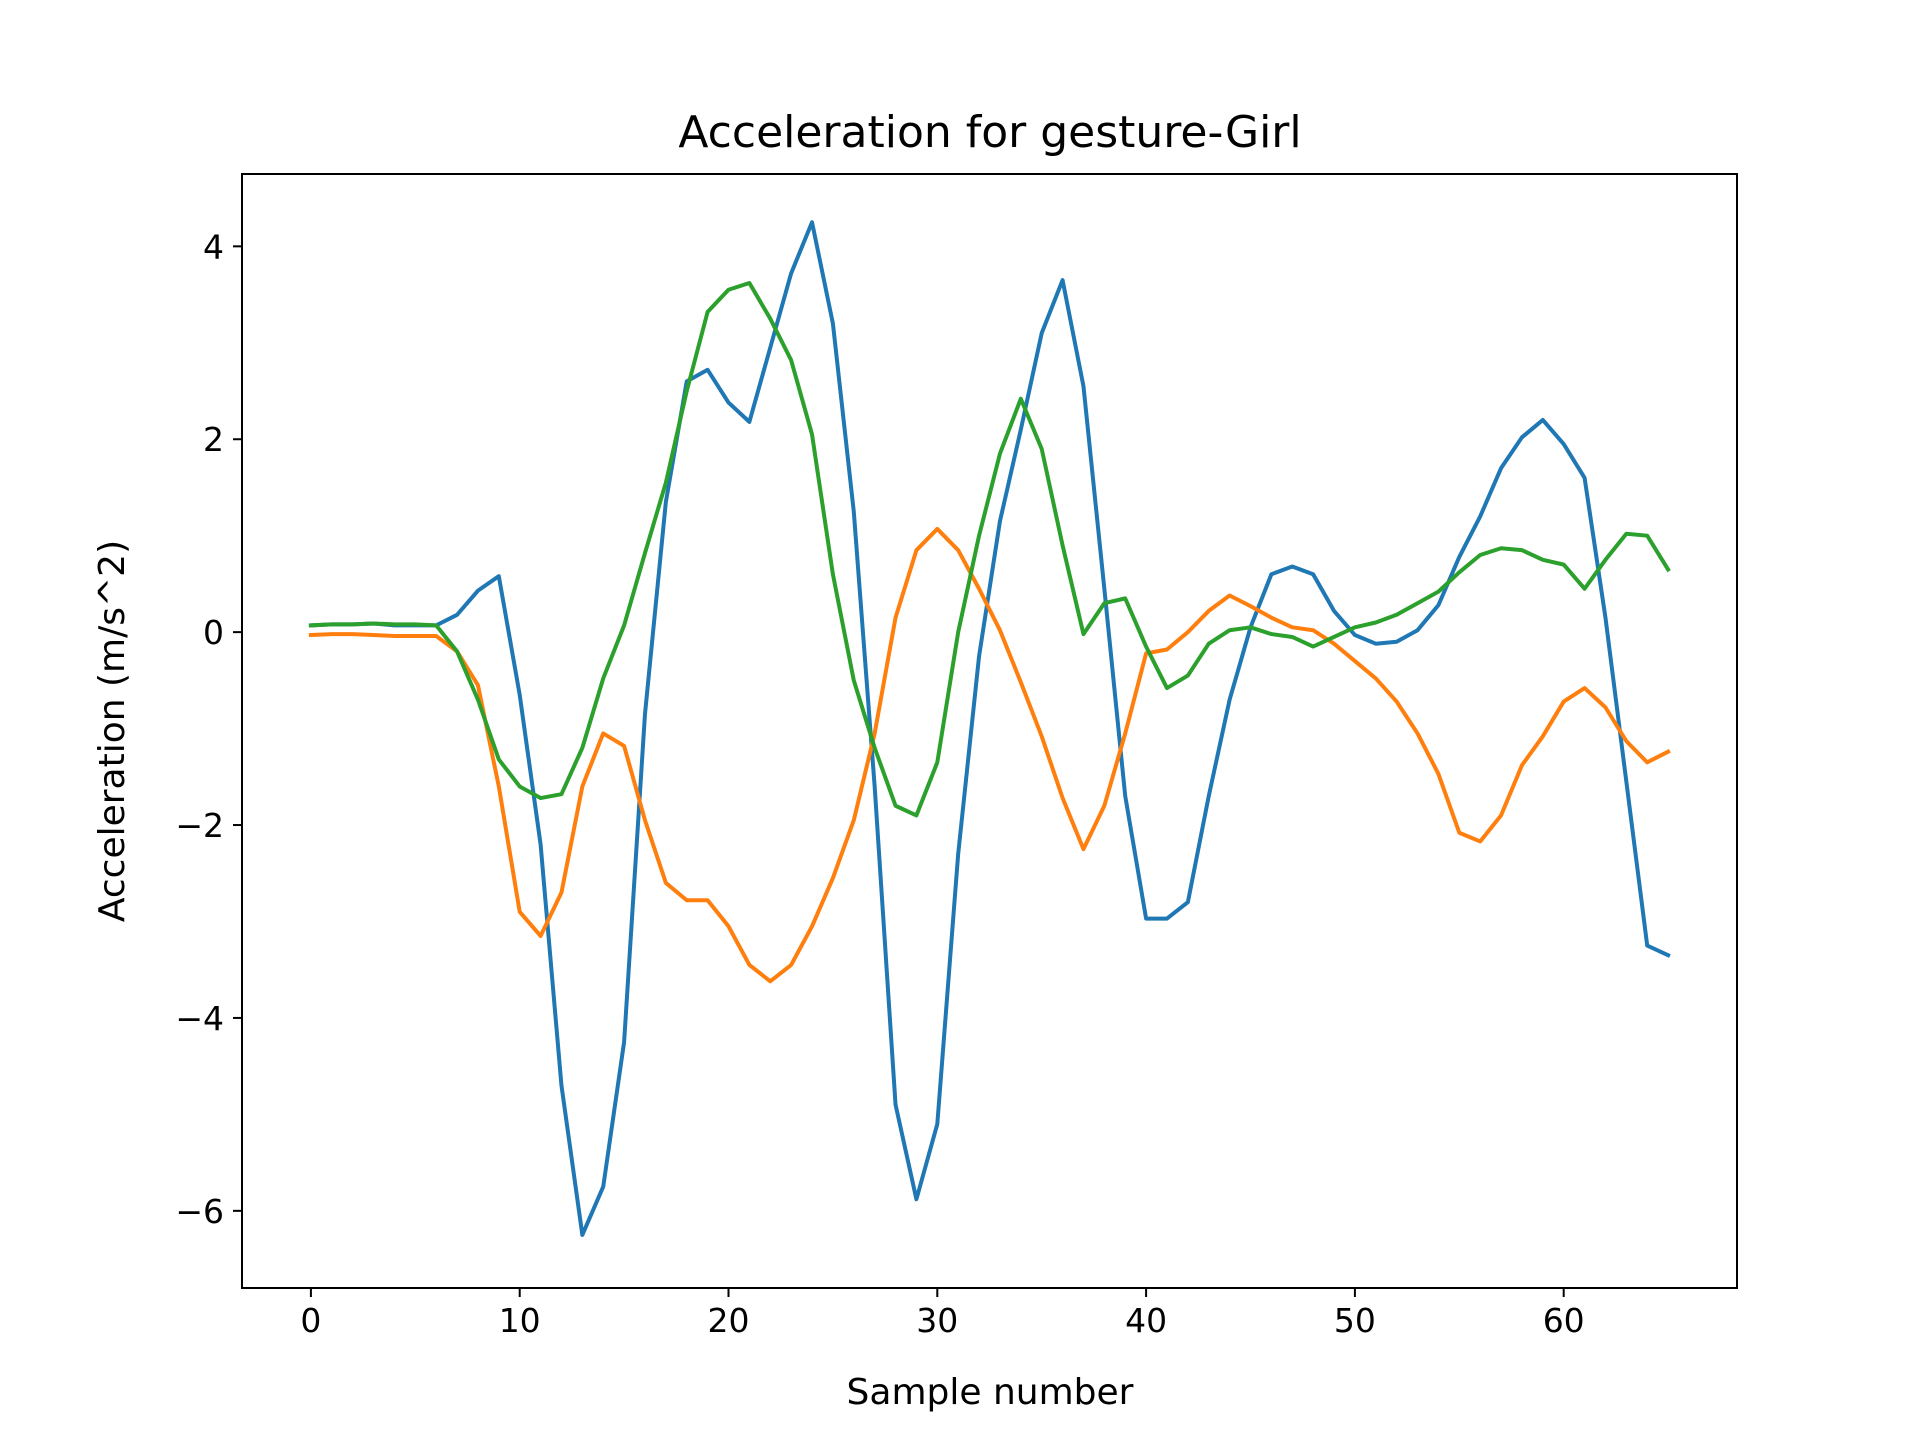 The width and height of the screenshot is (1920, 1440). Describe the element at coordinates (112, 731) in the screenshot. I see `y-axis-label: Acceleration (m/s^2)` at that location.